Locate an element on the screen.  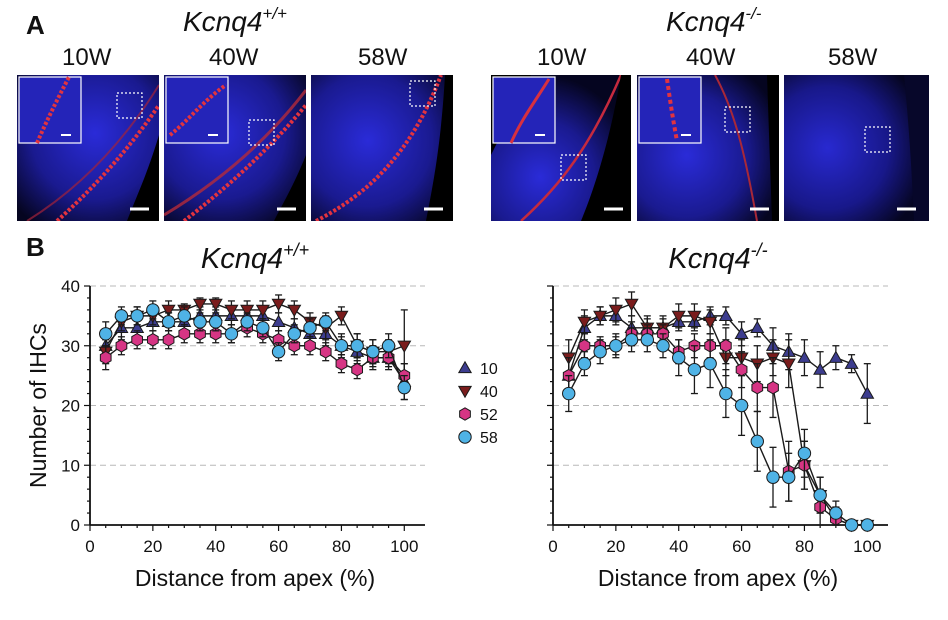
series-40-wt is located at coordinates (255, 338).